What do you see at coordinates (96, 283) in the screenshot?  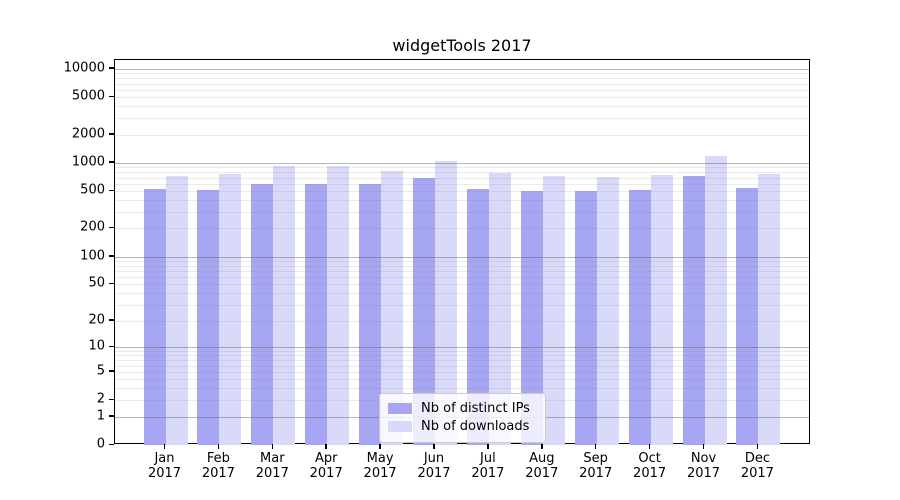 I see `y-axis-tick-label: 50` at bounding box center [96, 283].